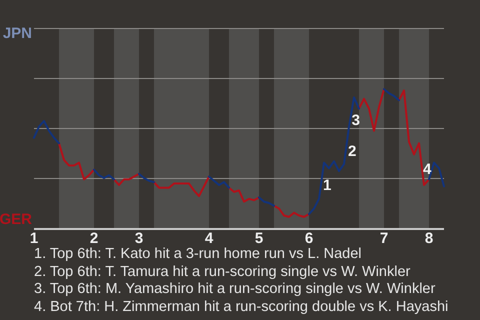 The height and width of the screenshot is (320, 480). I want to click on x-tick-label: 7, so click(384, 239).